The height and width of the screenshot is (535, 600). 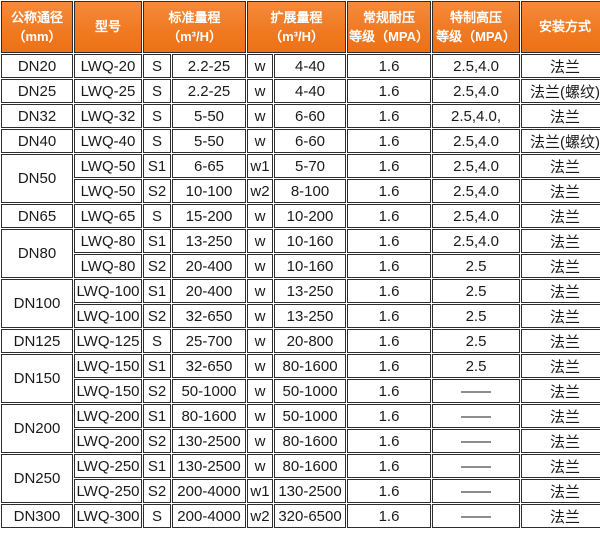 I want to click on table-row: DN65 LWQ-65 S 15-200 w 10-200 1.6 2.5,4.0 法兰, so click(x=300, y=216).